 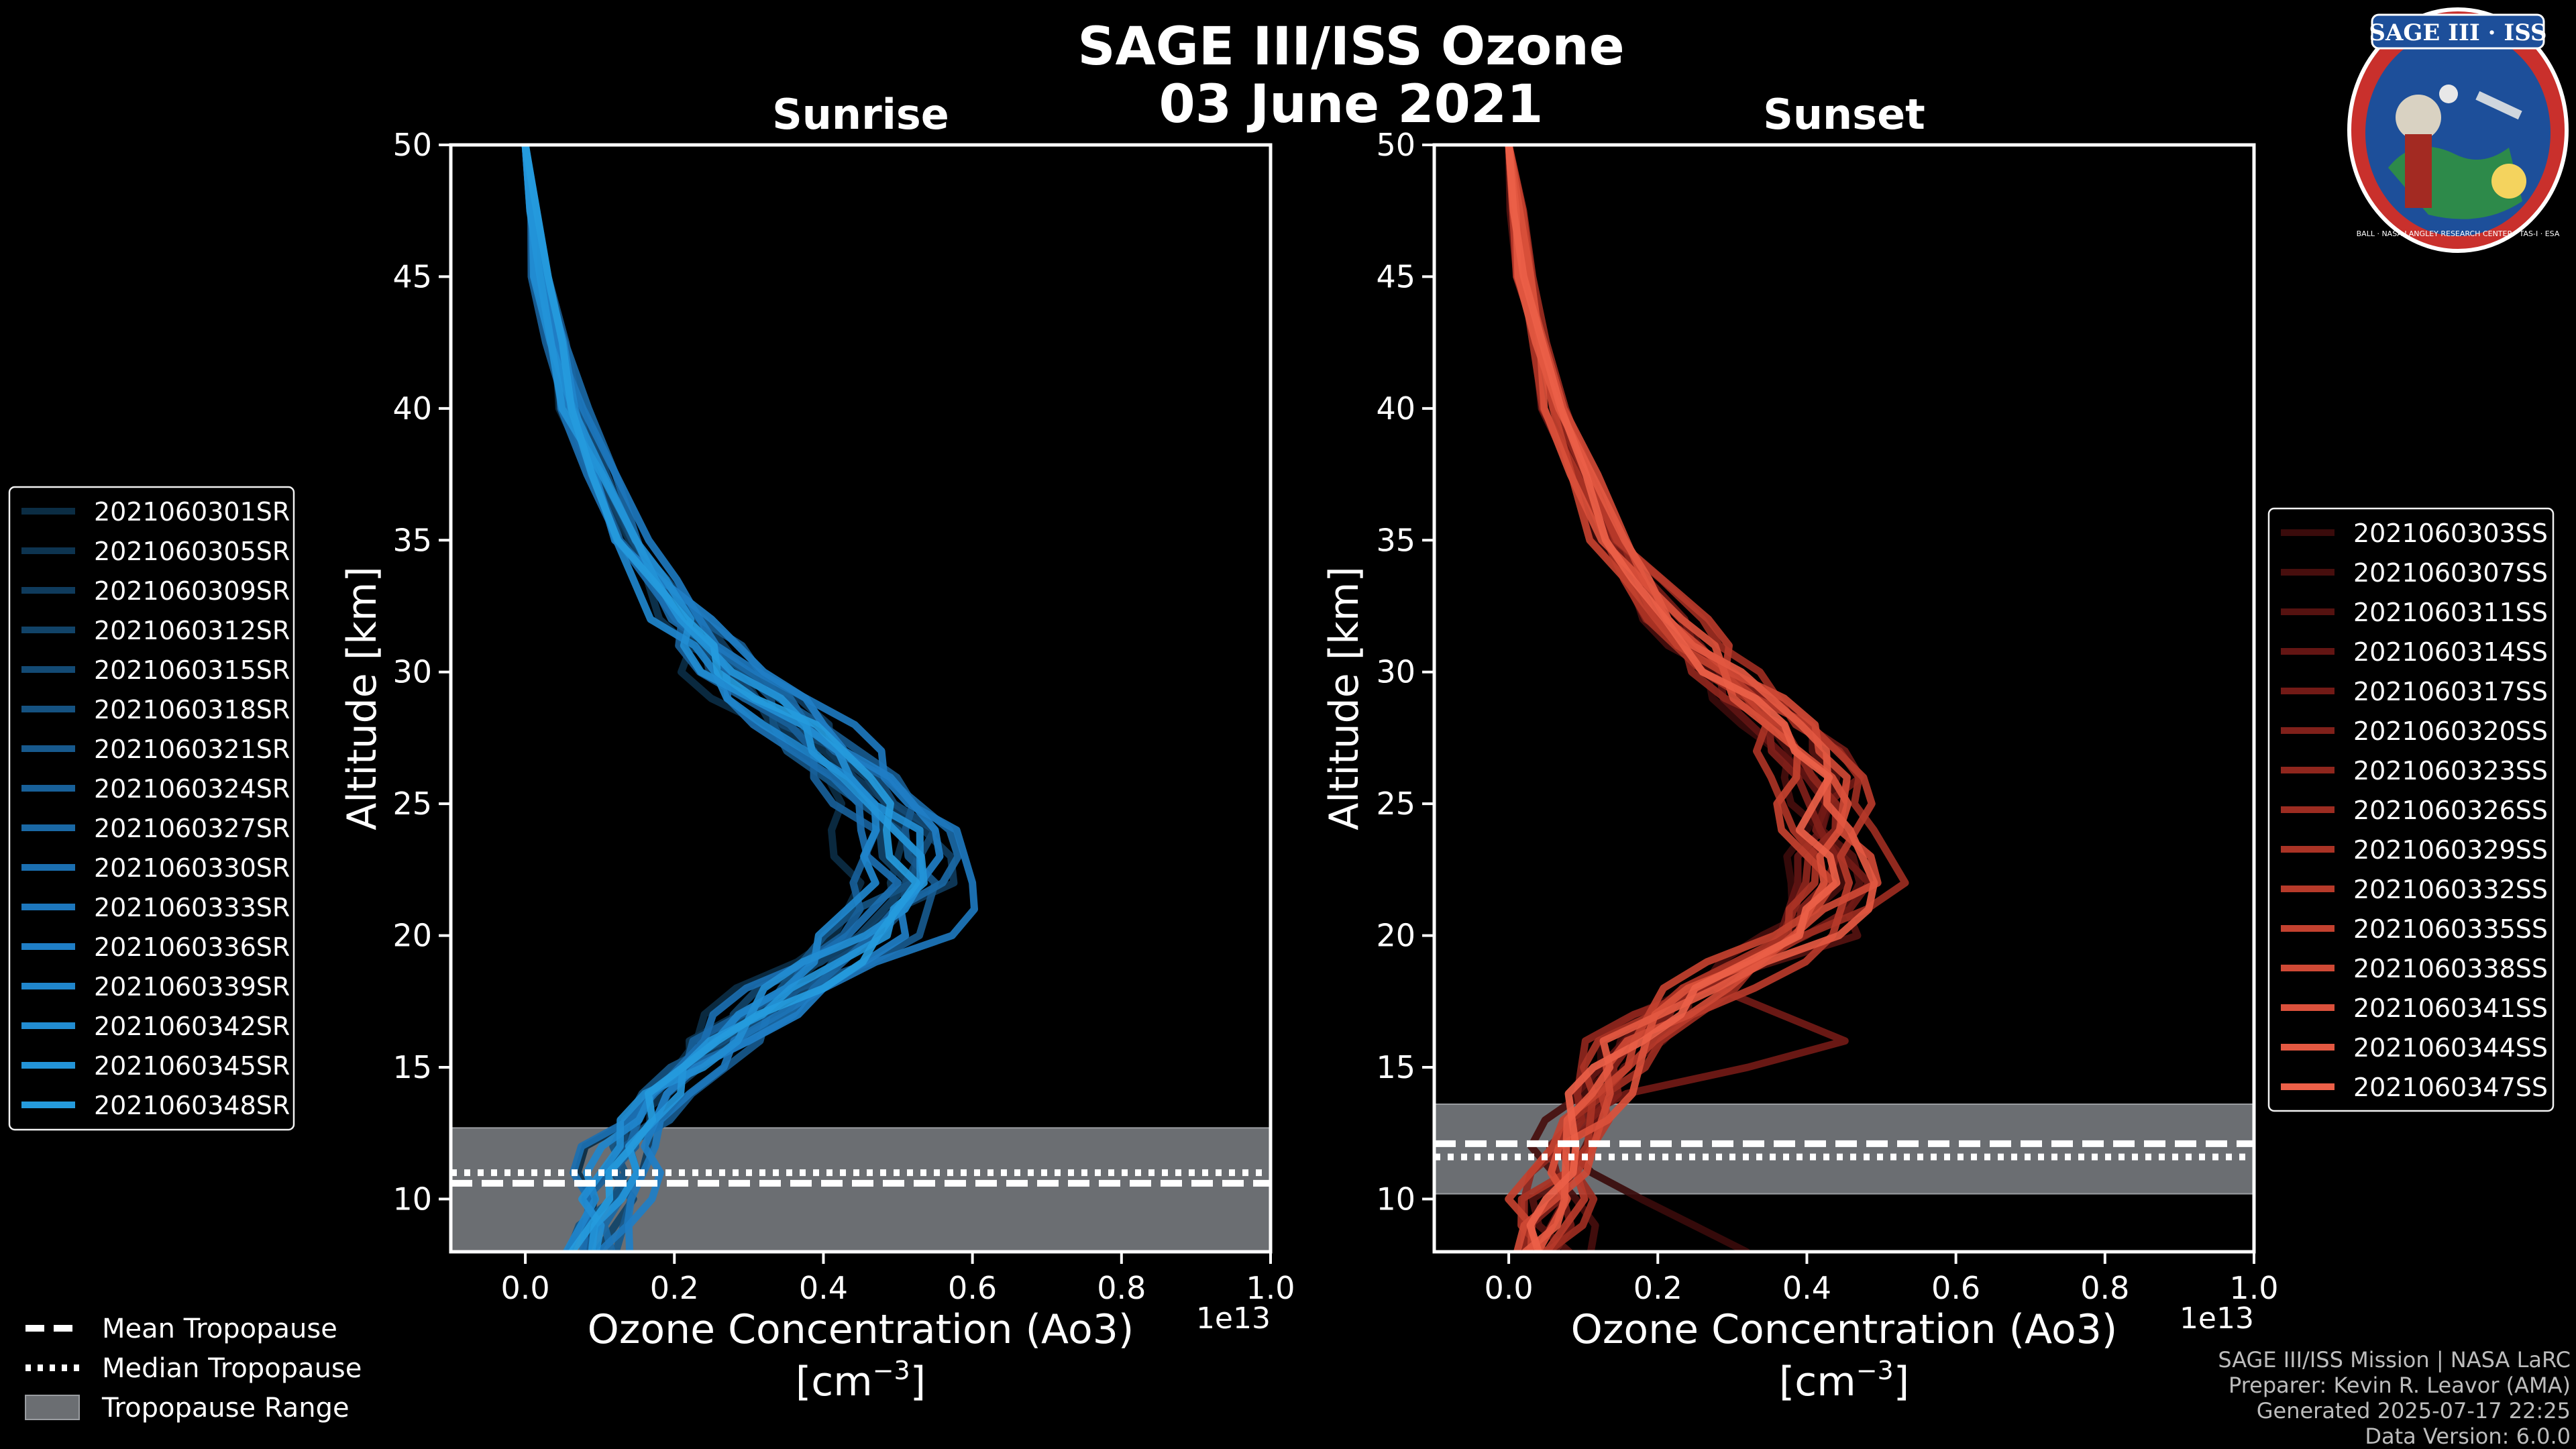 I want to click on legend-label: 2021060342SR, so click(x=192, y=1026).